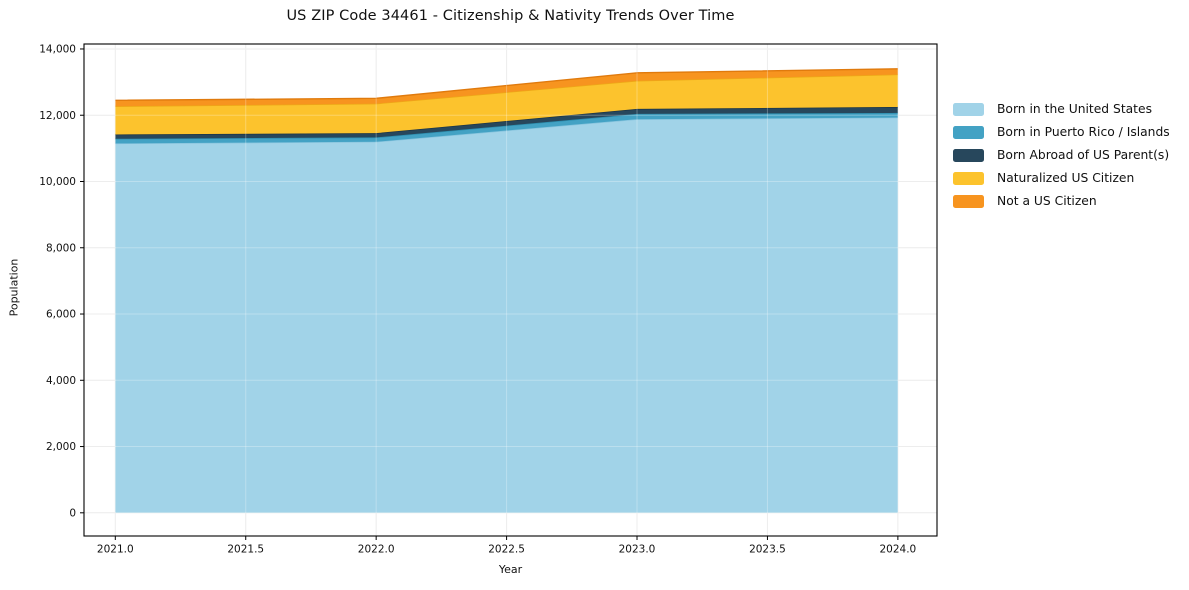 The image size is (1189, 590). What do you see at coordinates (57, 50) in the screenshot?
I see `y-tick-label: 14,000` at bounding box center [57, 50].